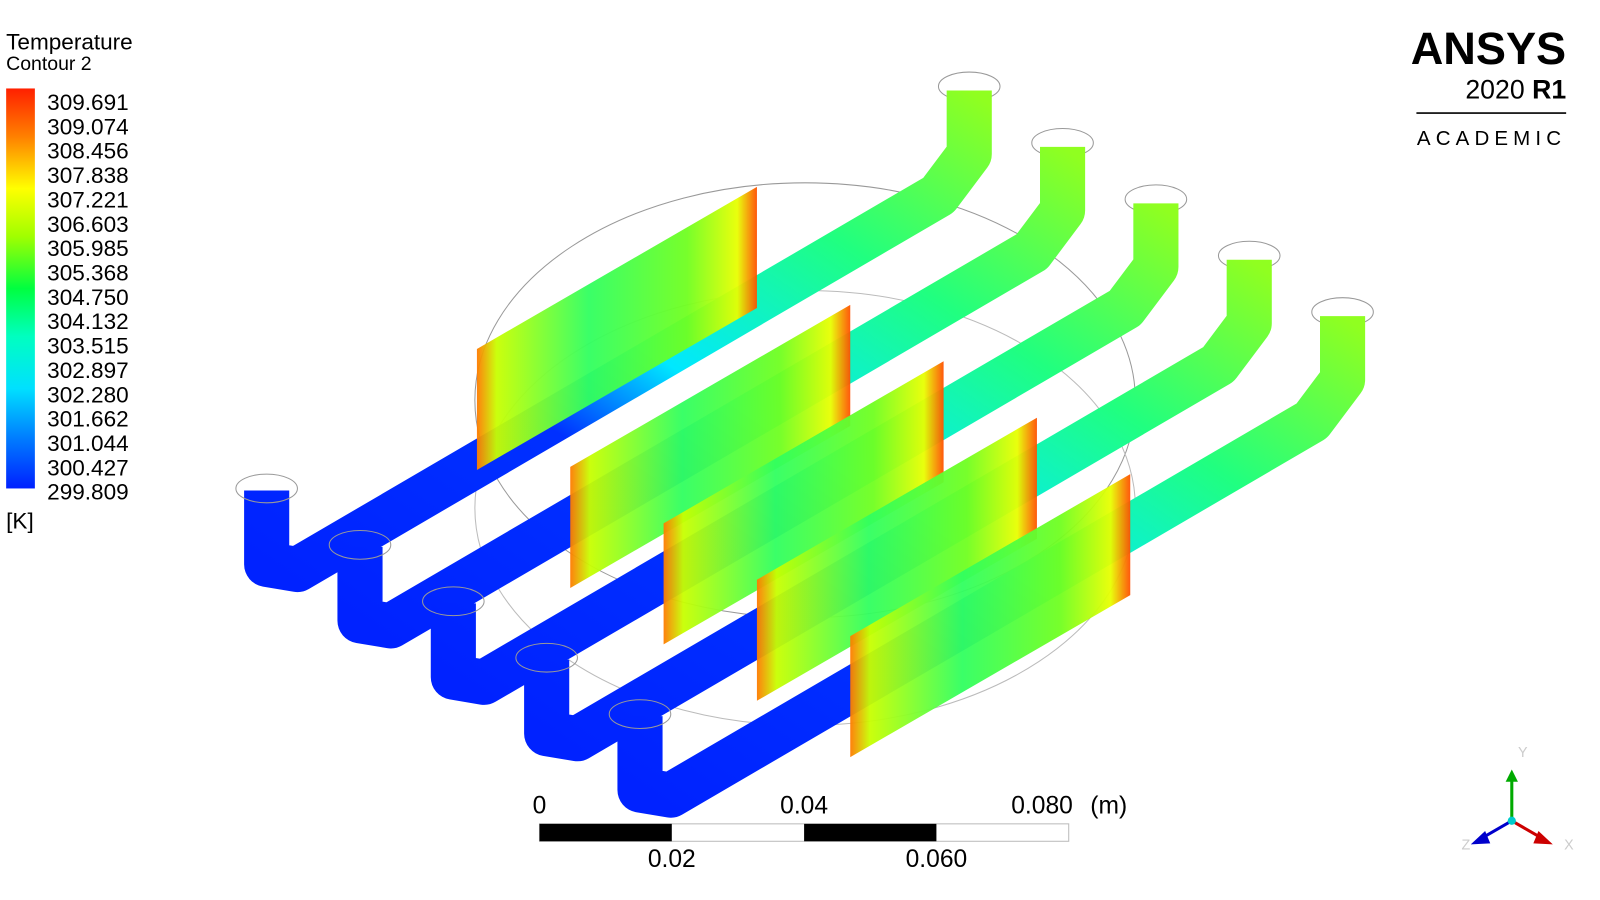 This screenshot has height=900, width=1600. I want to click on logo-edition: ACADEMIC, so click(1491, 138).